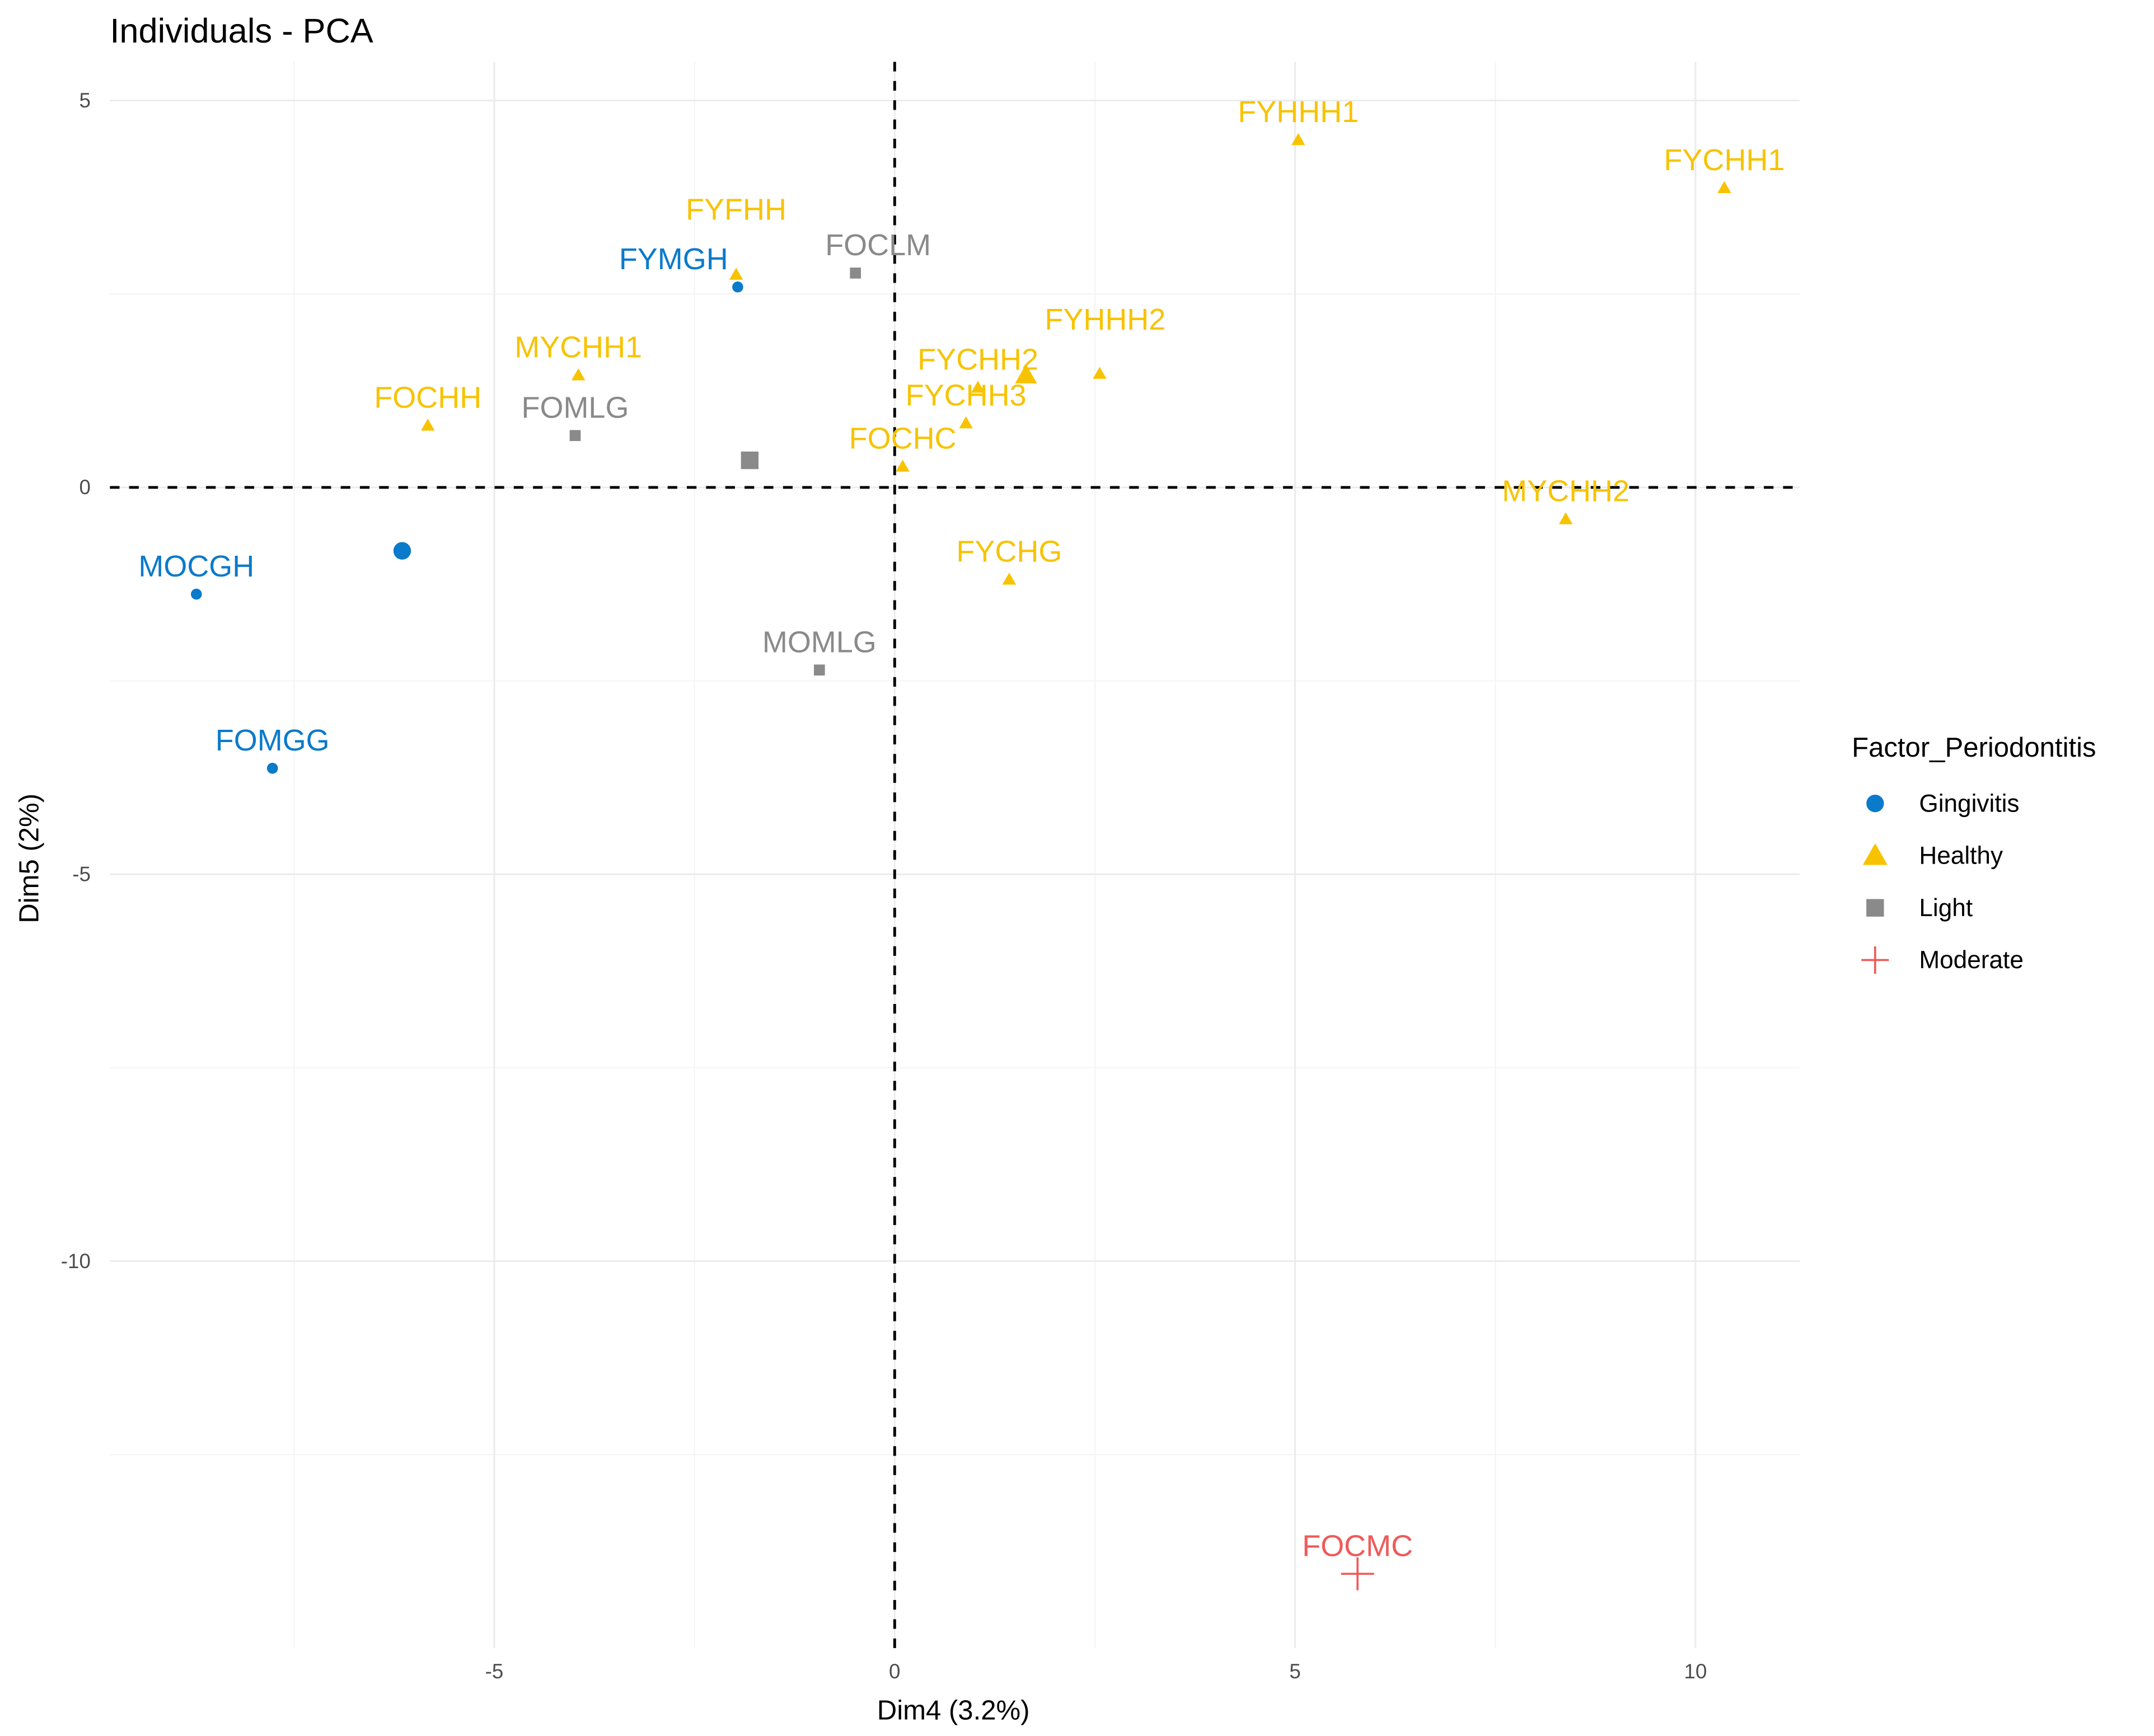  Describe the element at coordinates (1009, 552) in the screenshot. I see `point-label: FYCHG` at that location.